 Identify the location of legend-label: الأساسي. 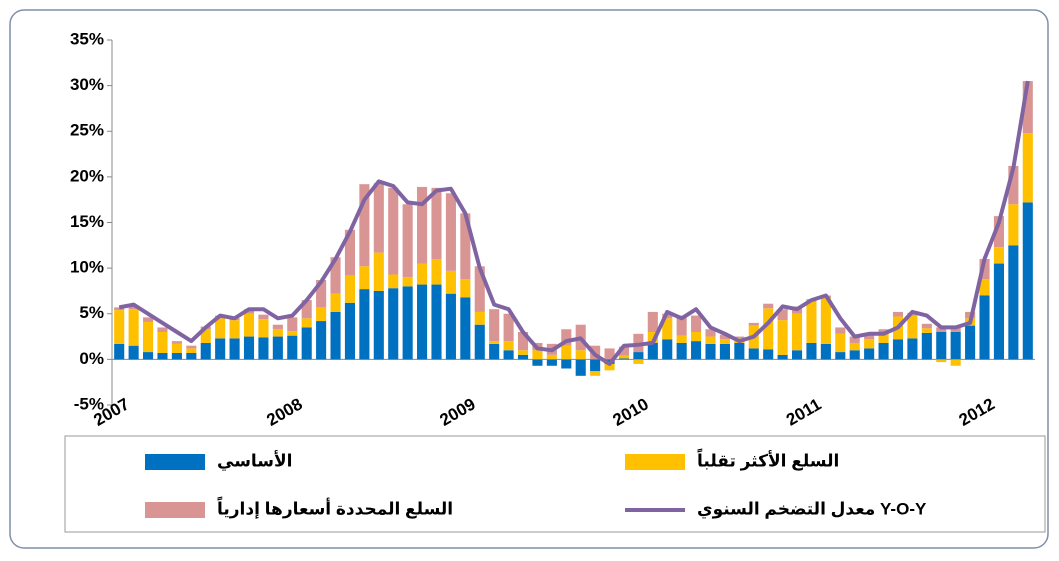
(255, 460).